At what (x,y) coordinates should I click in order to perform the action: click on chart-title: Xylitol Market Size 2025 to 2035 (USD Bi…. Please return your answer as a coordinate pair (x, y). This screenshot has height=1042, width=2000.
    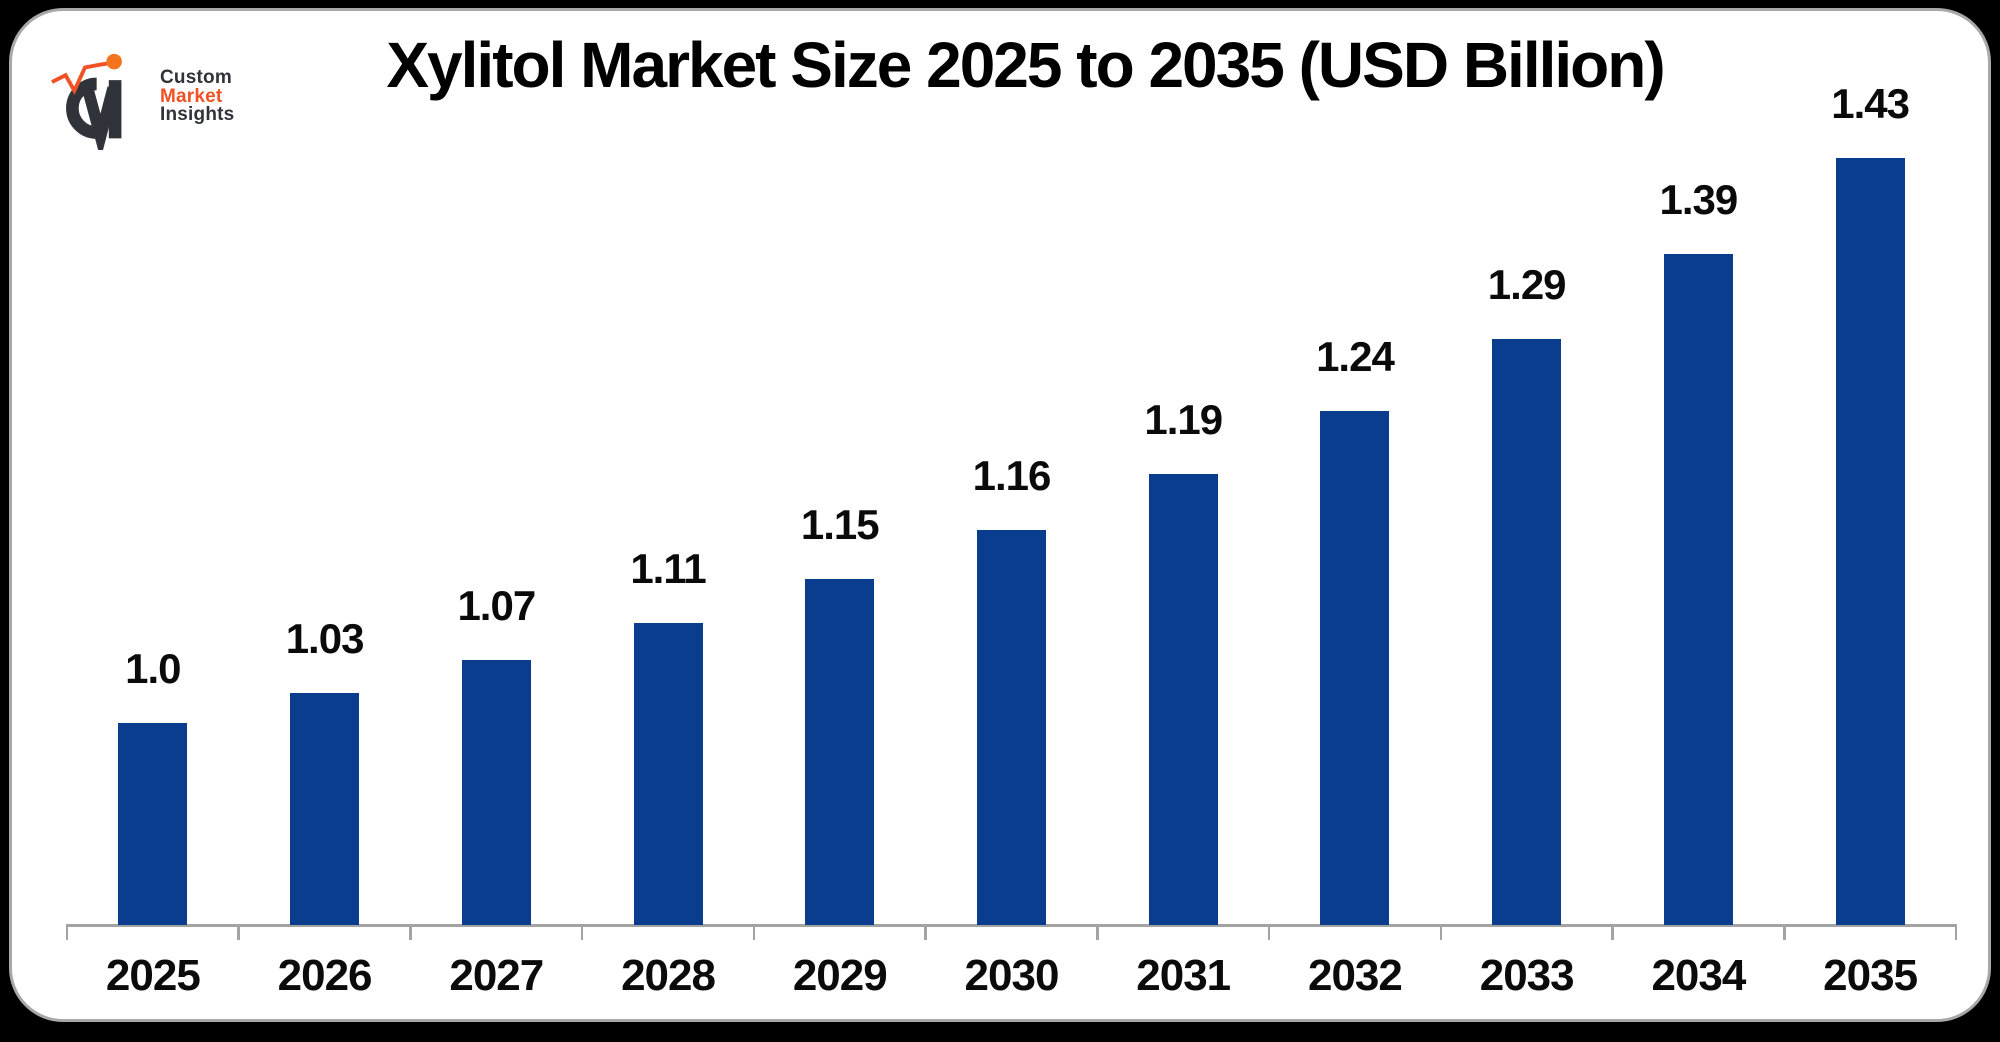
    Looking at the image, I should click on (1025, 65).